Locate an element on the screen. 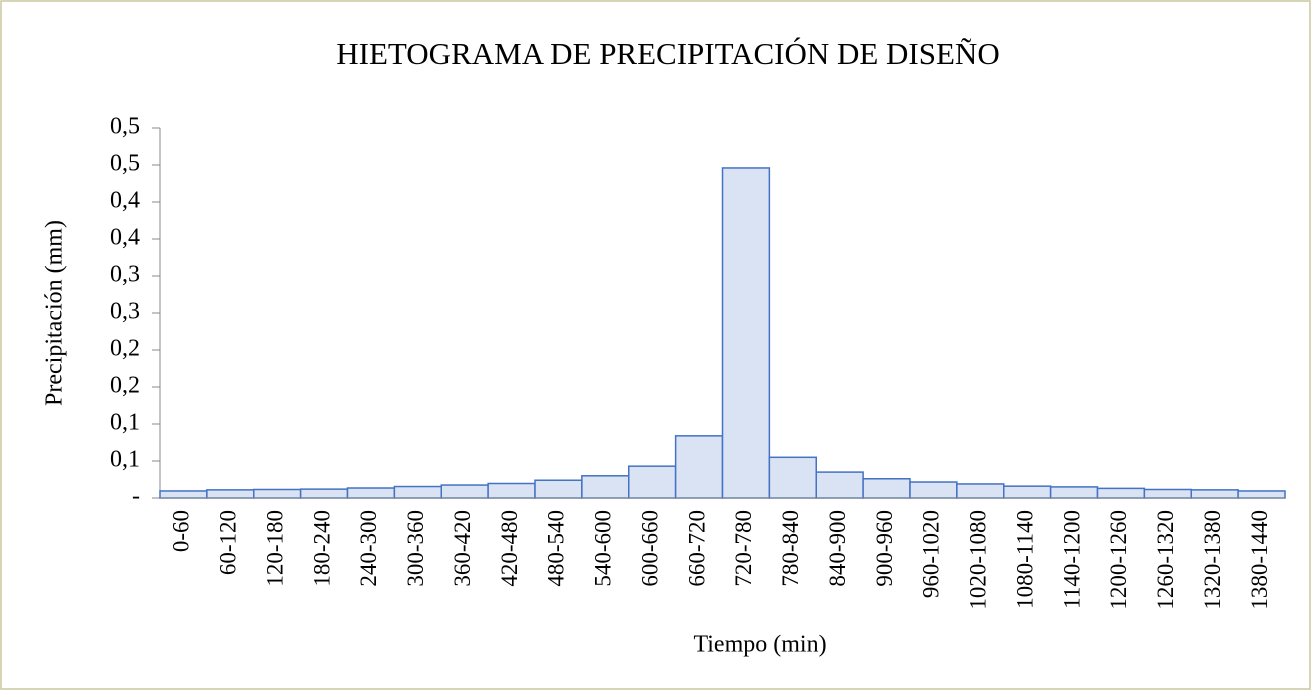 The width and height of the screenshot is (1311, 690). x-tick-label: 120-180 is located at coordinates (274, 548).